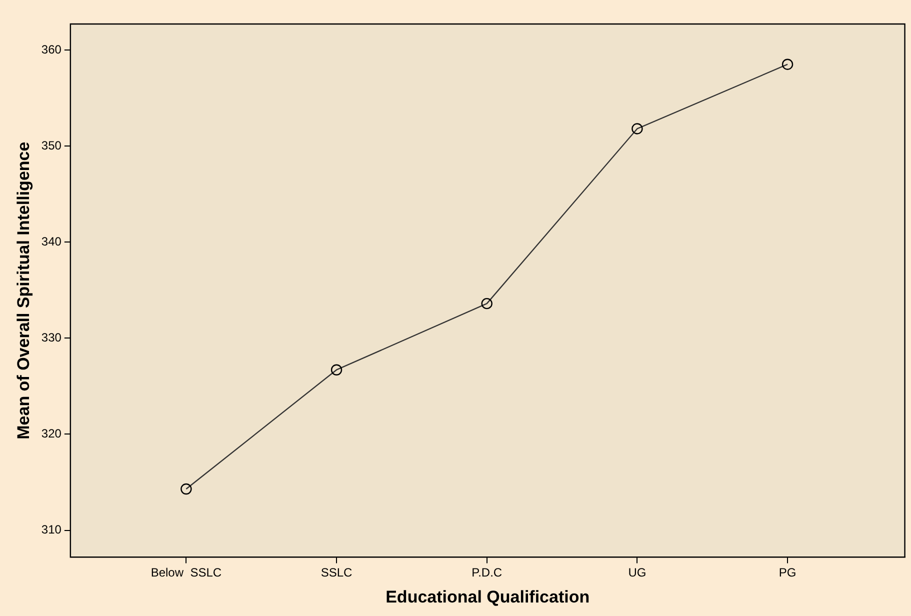  I want to click on x-tick-label: UG, so click(637, 573).